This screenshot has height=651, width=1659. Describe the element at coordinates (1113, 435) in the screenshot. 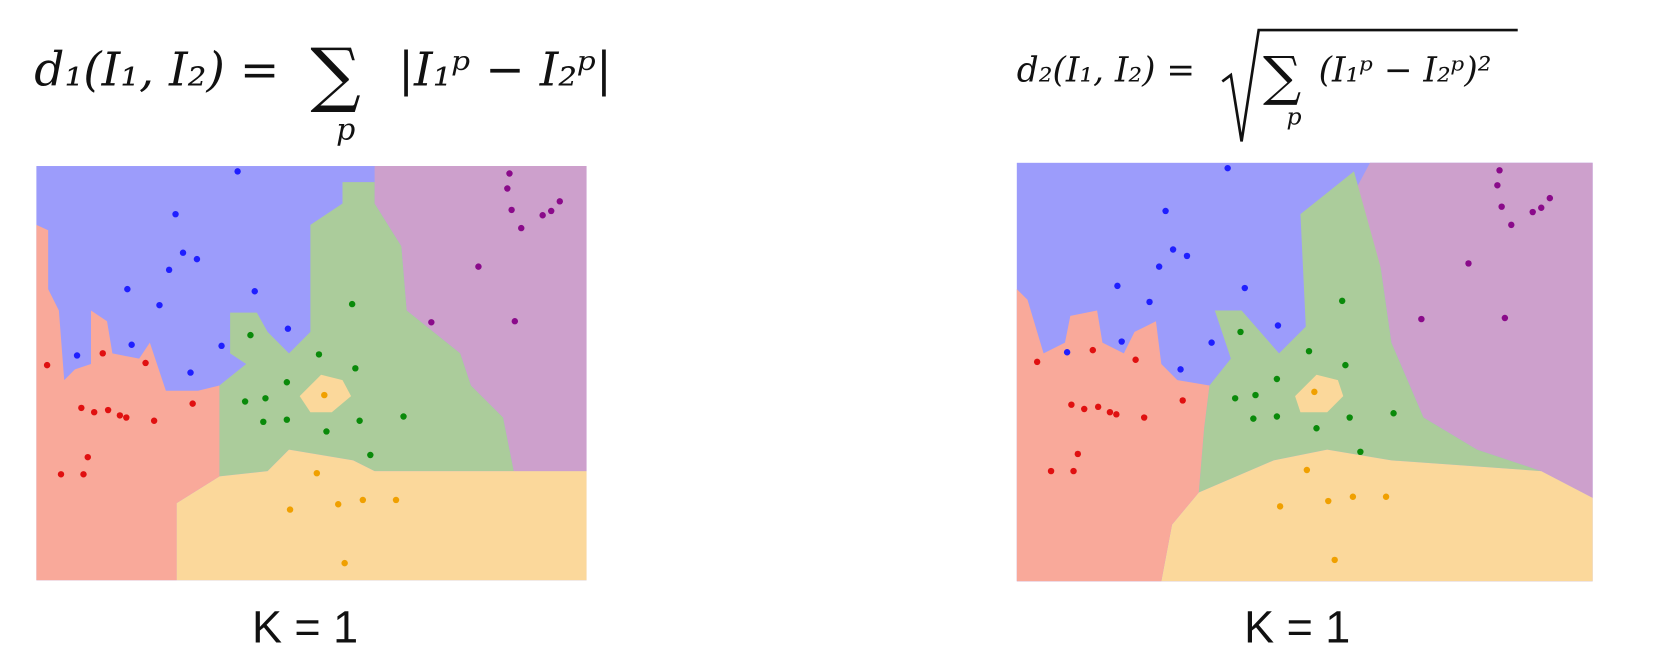

I see `region-red` at that location.